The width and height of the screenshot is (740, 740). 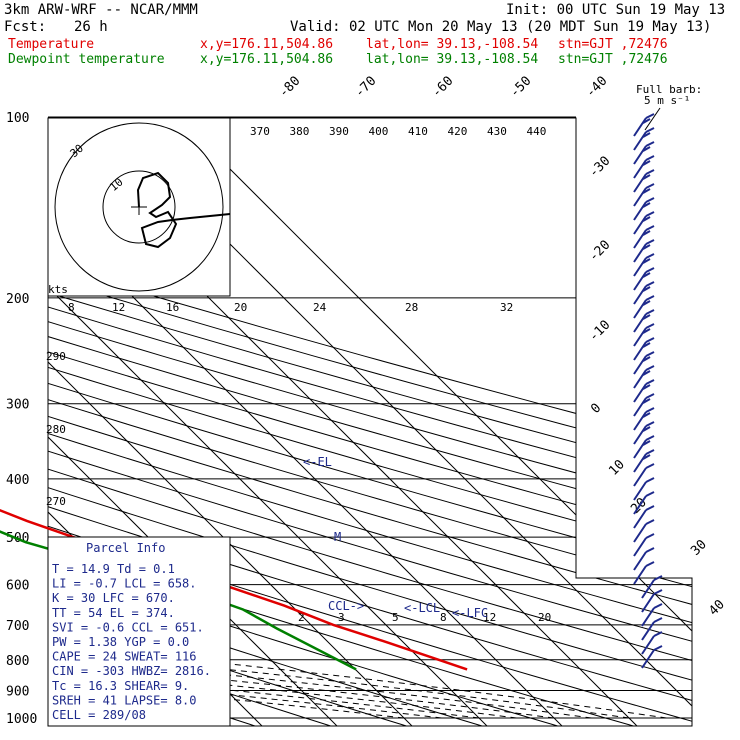 What do you see at coordinates (617, 468) in the screenshot?
I see `isotherm-label: 10` at bounding box center [617, 468].